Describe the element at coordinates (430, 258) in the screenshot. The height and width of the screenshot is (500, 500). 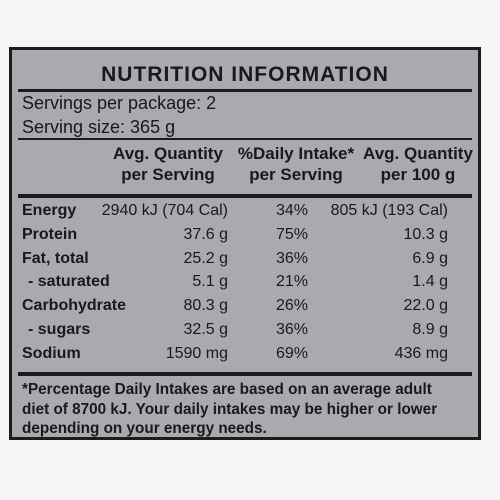
I see `per-100g-value: 6.9 g` at that location.